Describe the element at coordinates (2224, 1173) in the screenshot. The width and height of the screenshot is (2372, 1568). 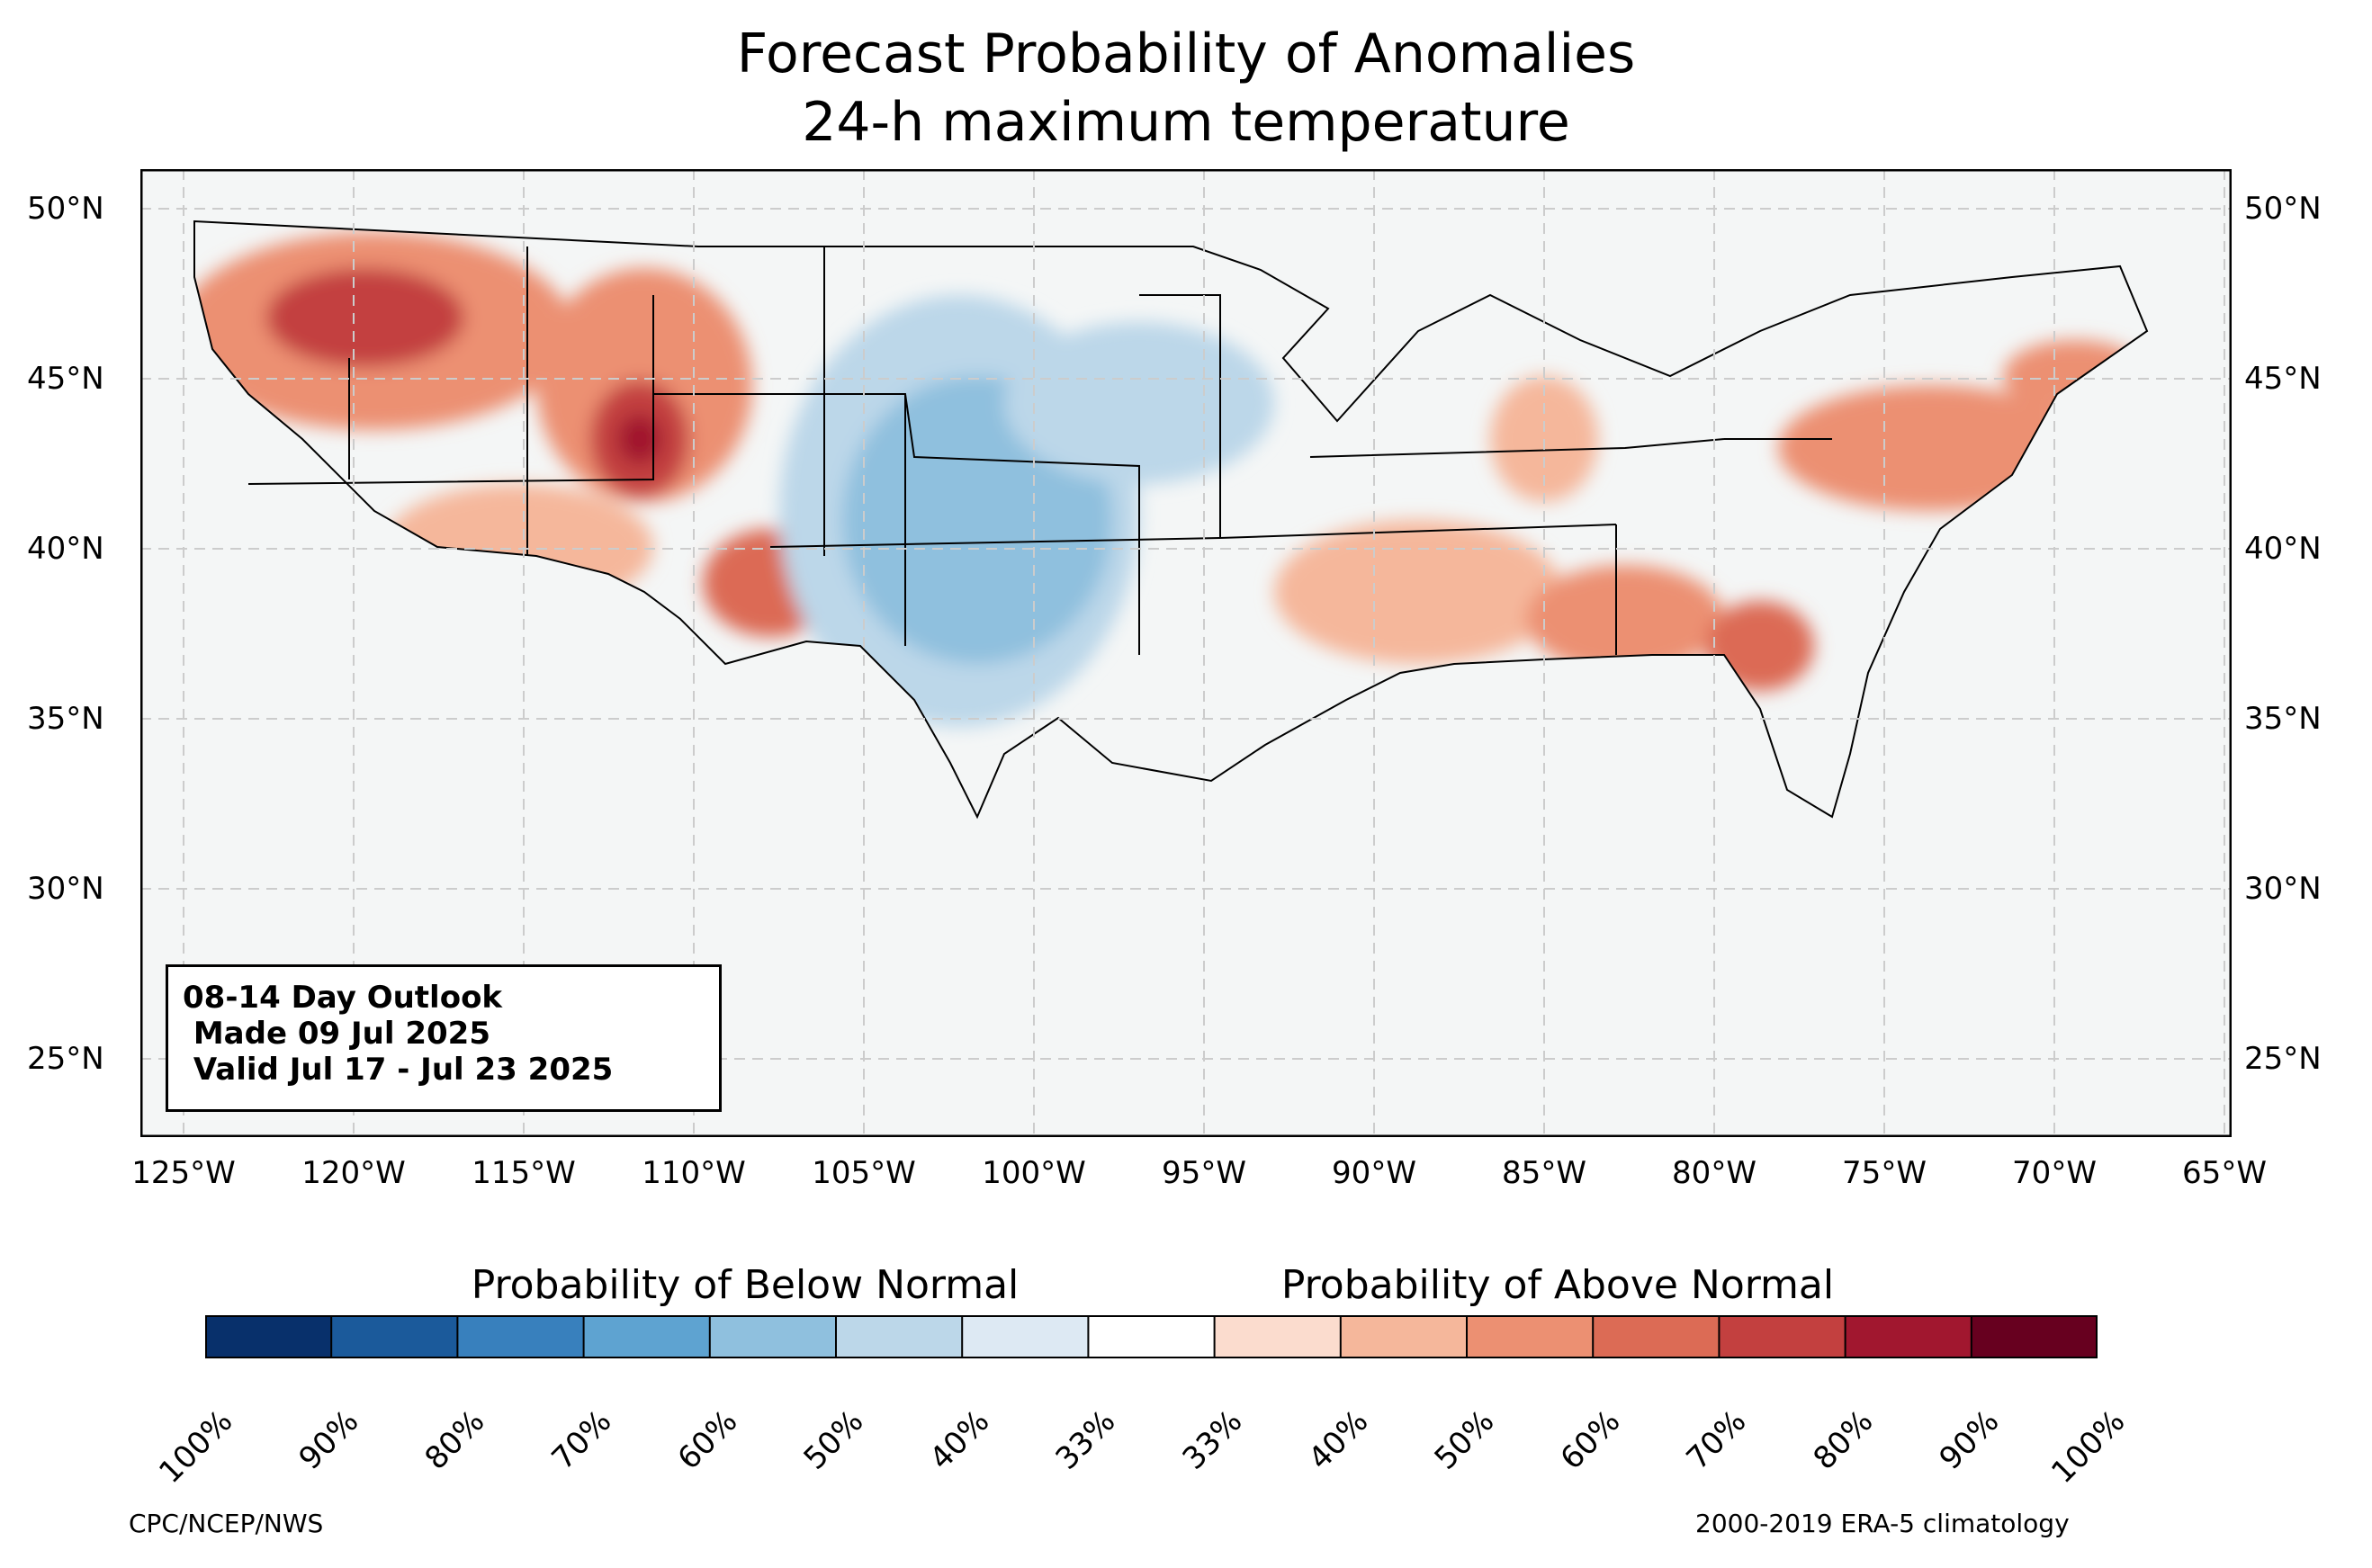
I see `lon-label: 65°W` at that location.